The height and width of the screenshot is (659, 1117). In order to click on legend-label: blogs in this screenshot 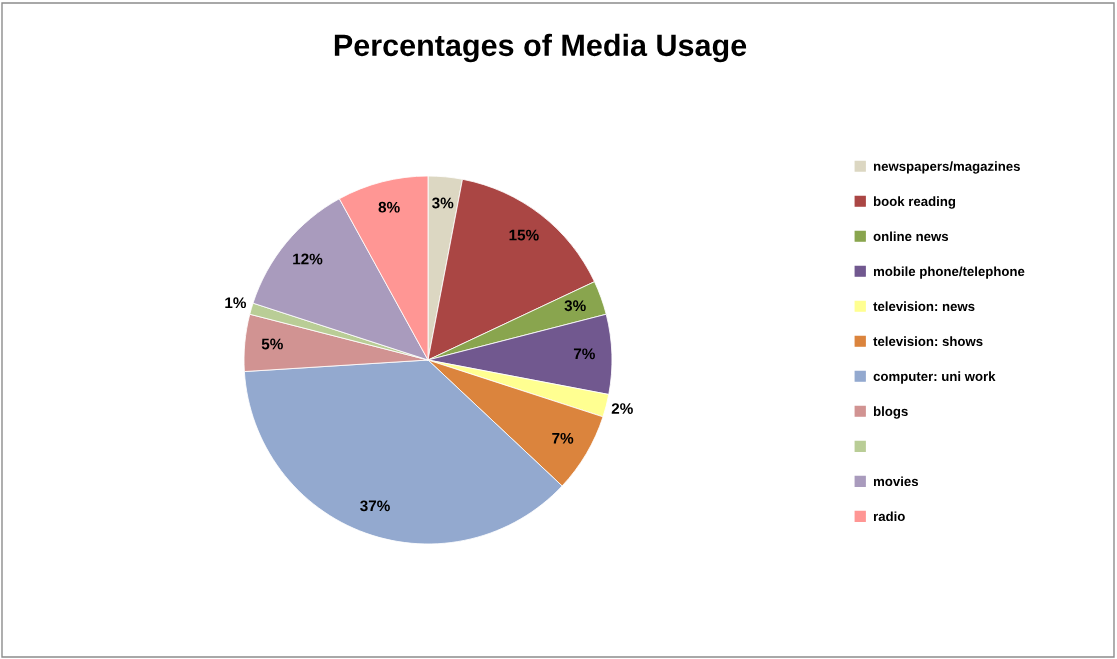, I will do `click(890, 412)`.